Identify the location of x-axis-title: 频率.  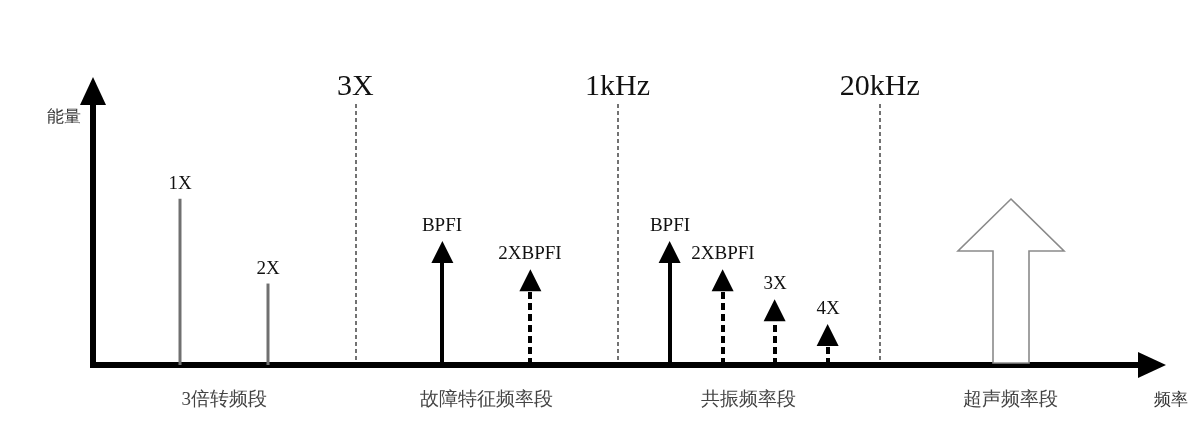
(1171, 399).